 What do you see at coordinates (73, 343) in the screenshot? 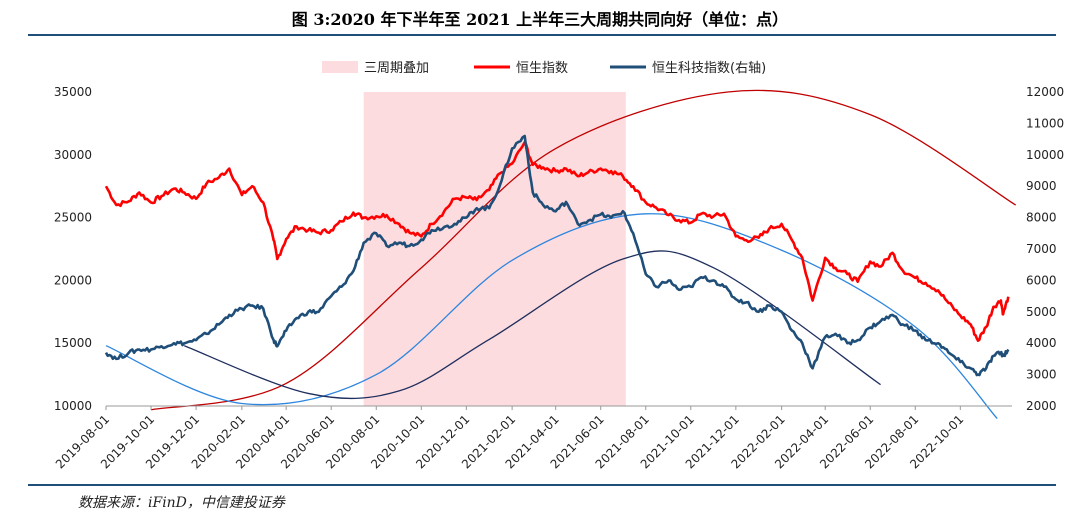
I see `y-left-tick-label: 15000` at bounding box center [73, 343].